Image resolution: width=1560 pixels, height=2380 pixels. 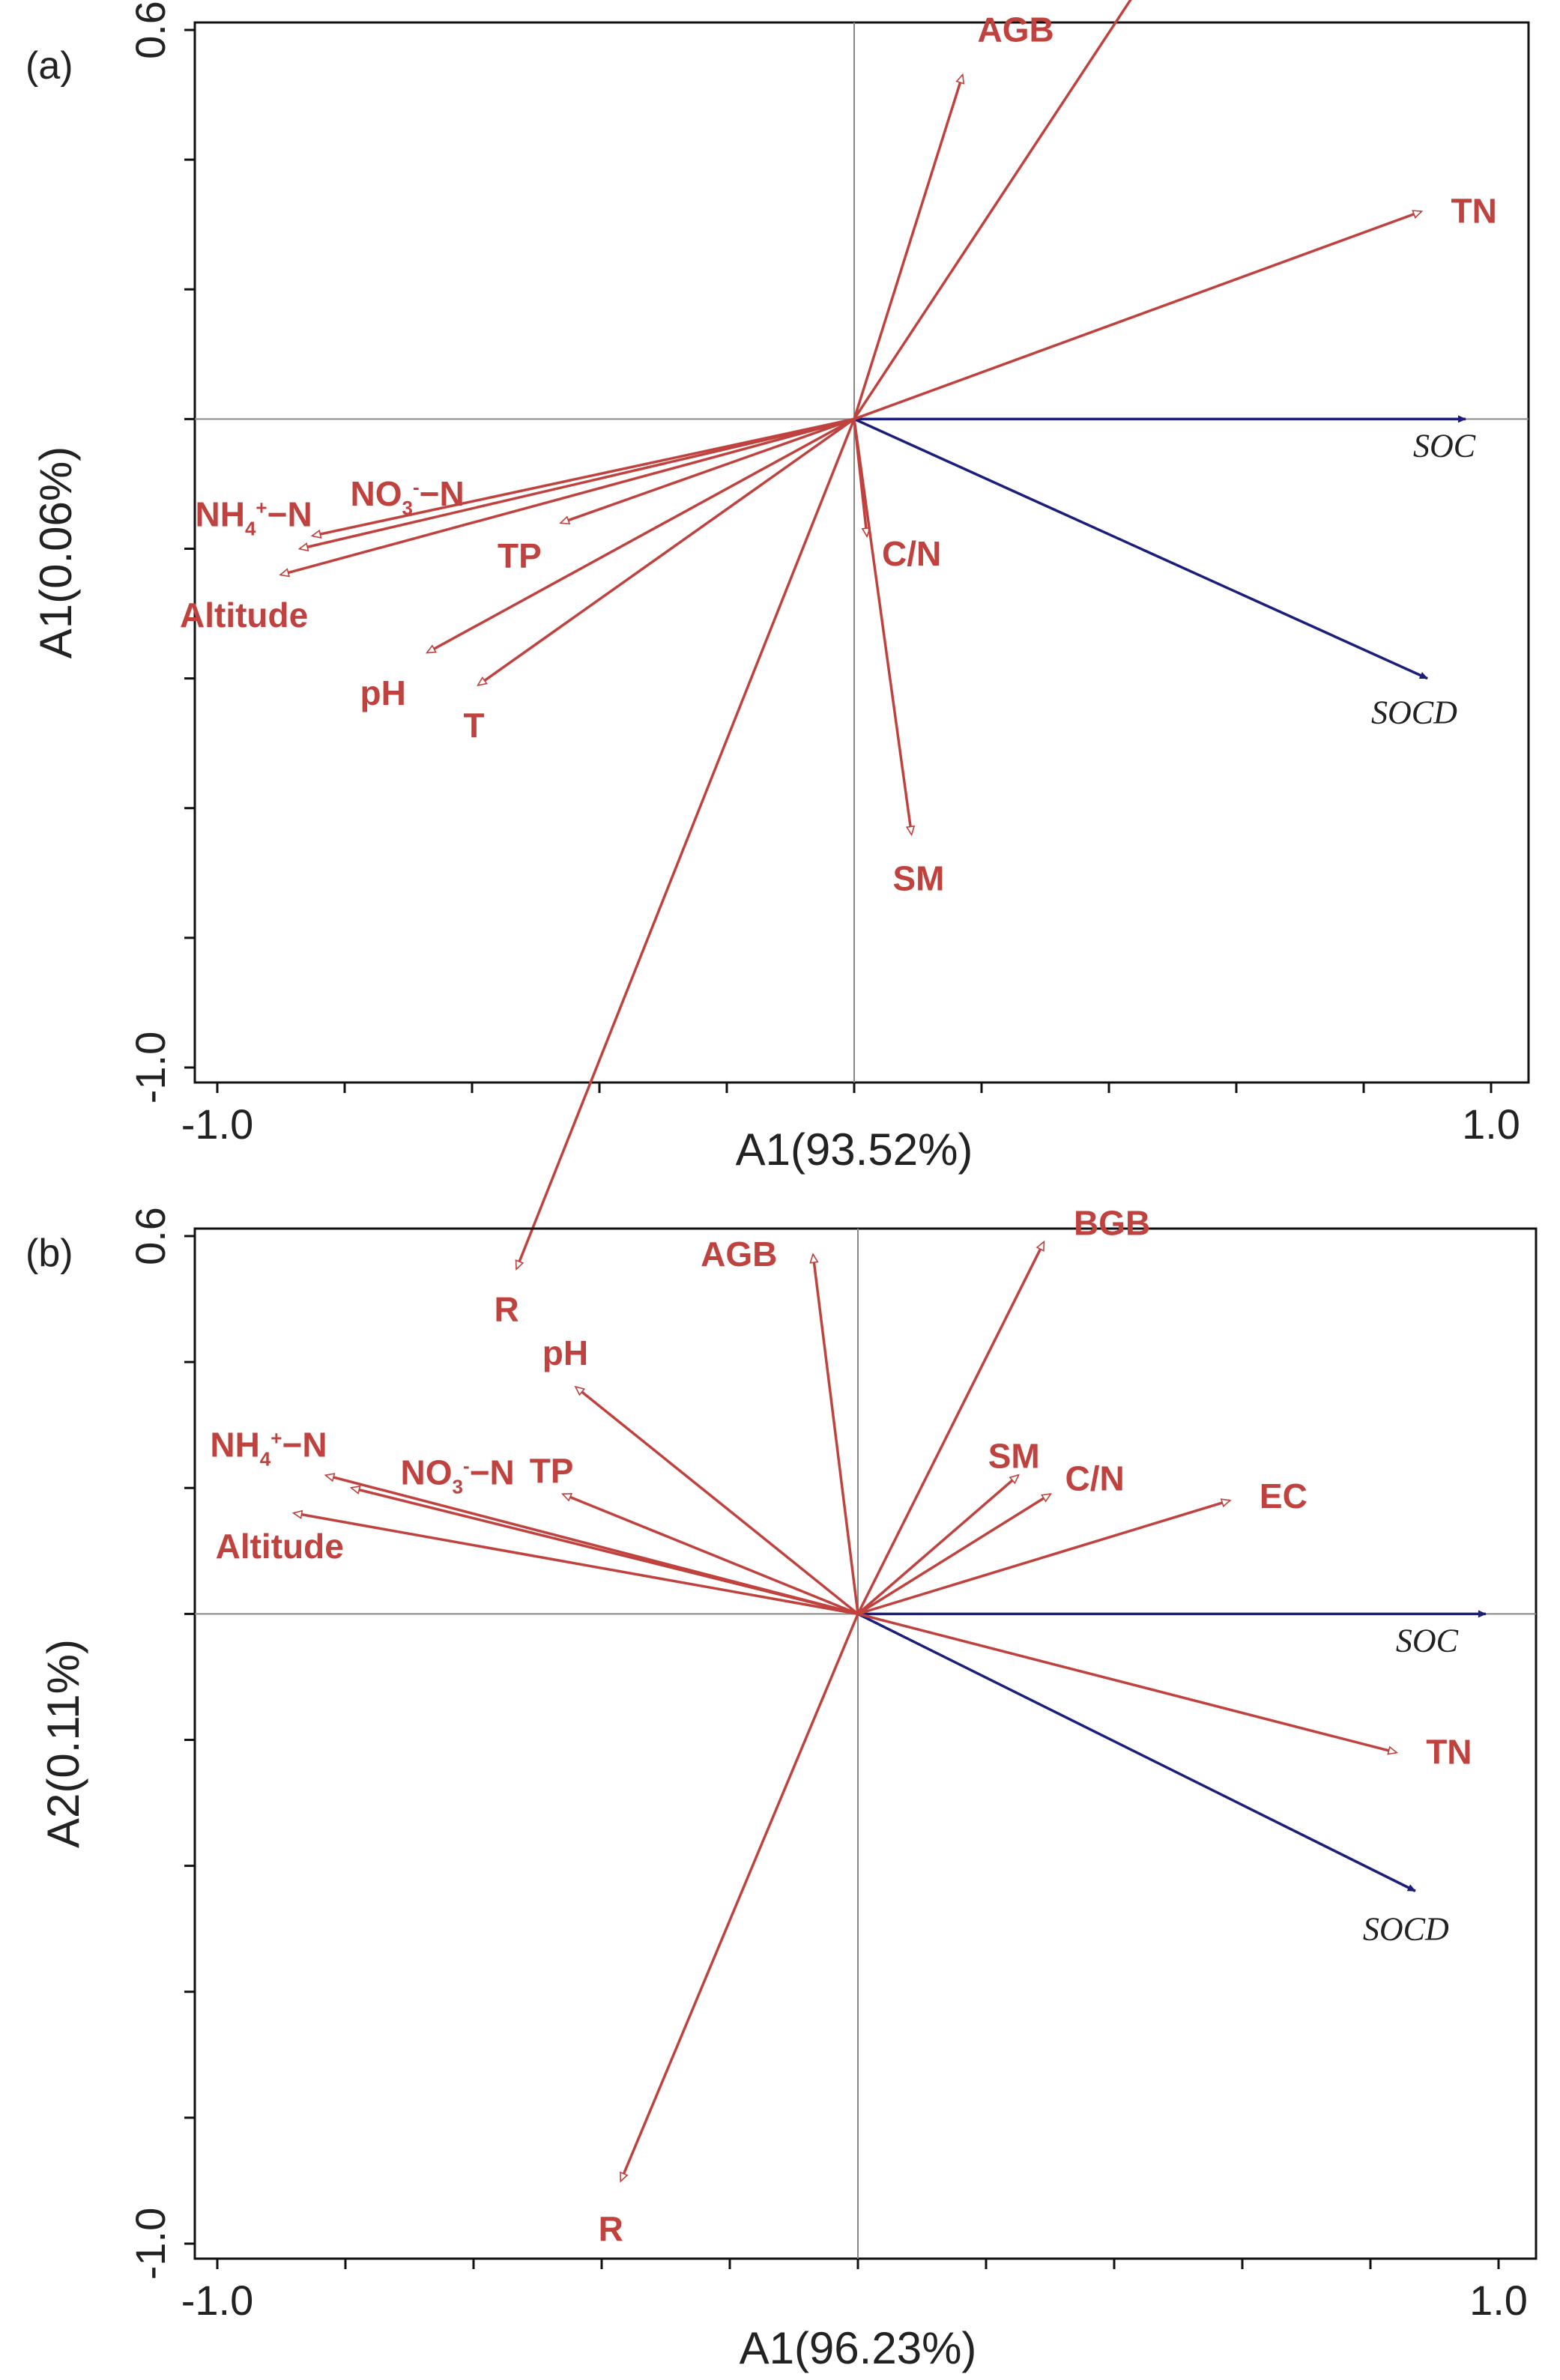 I want to click on panel-label: (a), so click(x=49, y=66).